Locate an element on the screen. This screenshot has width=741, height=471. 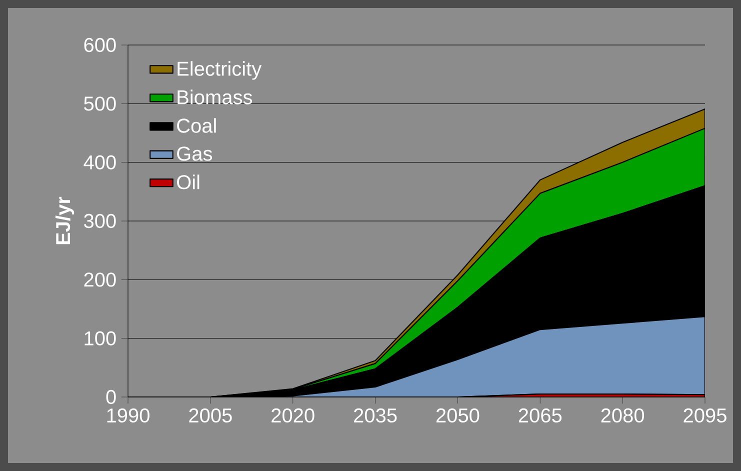
legend-label: Electricity is located at coordinates (220, 70).